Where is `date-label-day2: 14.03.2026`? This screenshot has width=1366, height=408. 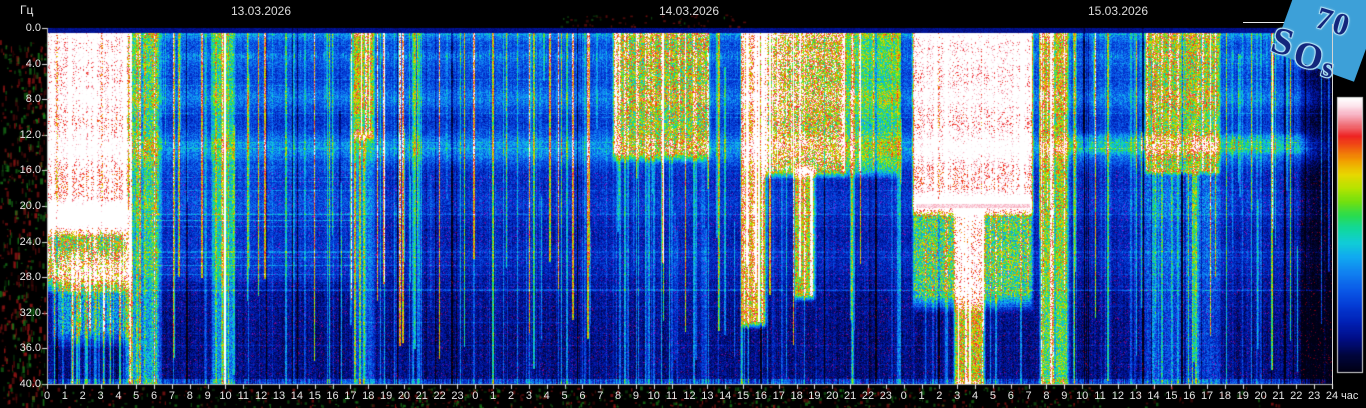
date-label-day2: 14.03.2026 is located at coordinates (689, 11).